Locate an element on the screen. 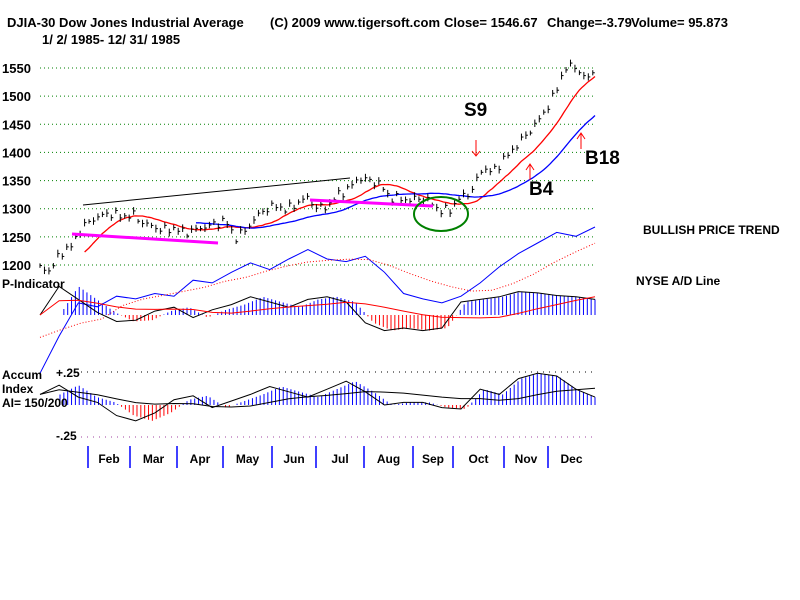 Image resolution: width=800 pixels, height=600 pixels. b18-label: B18 is located at coordinates (602, 158).